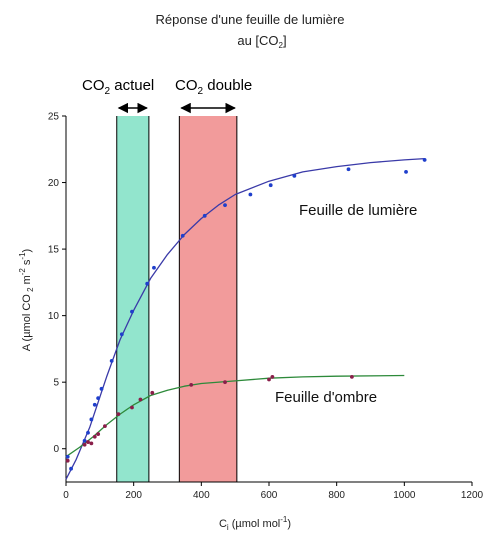  What do you see at coordinates (336, 495) in the screenshot?
I see `x-tick-label: 800` at bounding box center [336, 495].